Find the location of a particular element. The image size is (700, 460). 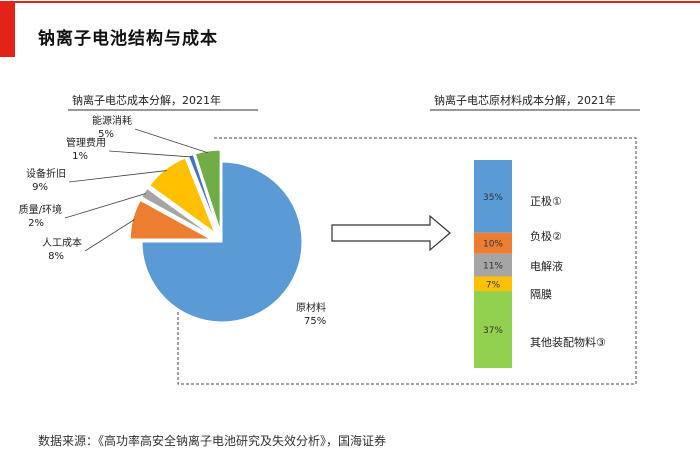

bar-segment-label: 其他装配物料③ is located at coordinates (568, 342).